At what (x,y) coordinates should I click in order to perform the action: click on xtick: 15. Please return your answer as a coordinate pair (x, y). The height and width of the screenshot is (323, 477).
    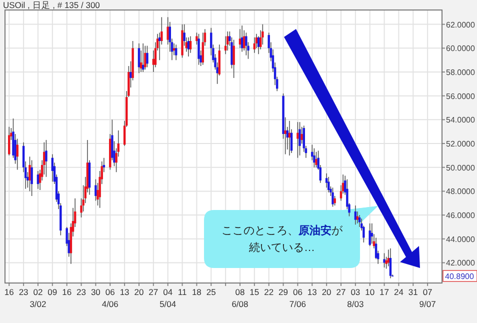
    Looking at the image, I should click on (255, 292).